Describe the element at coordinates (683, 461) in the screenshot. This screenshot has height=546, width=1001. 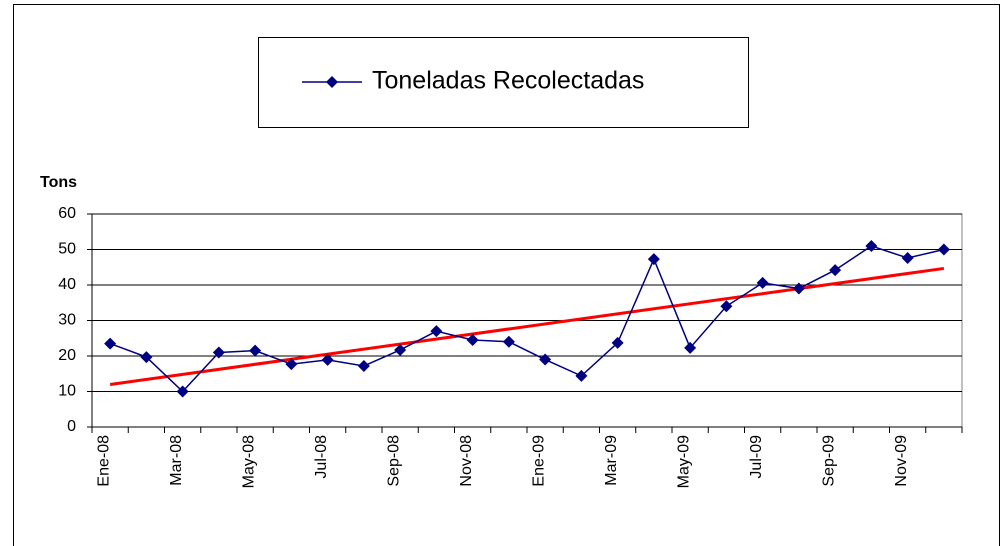
I see `x-tick-label: May-09` at that location.